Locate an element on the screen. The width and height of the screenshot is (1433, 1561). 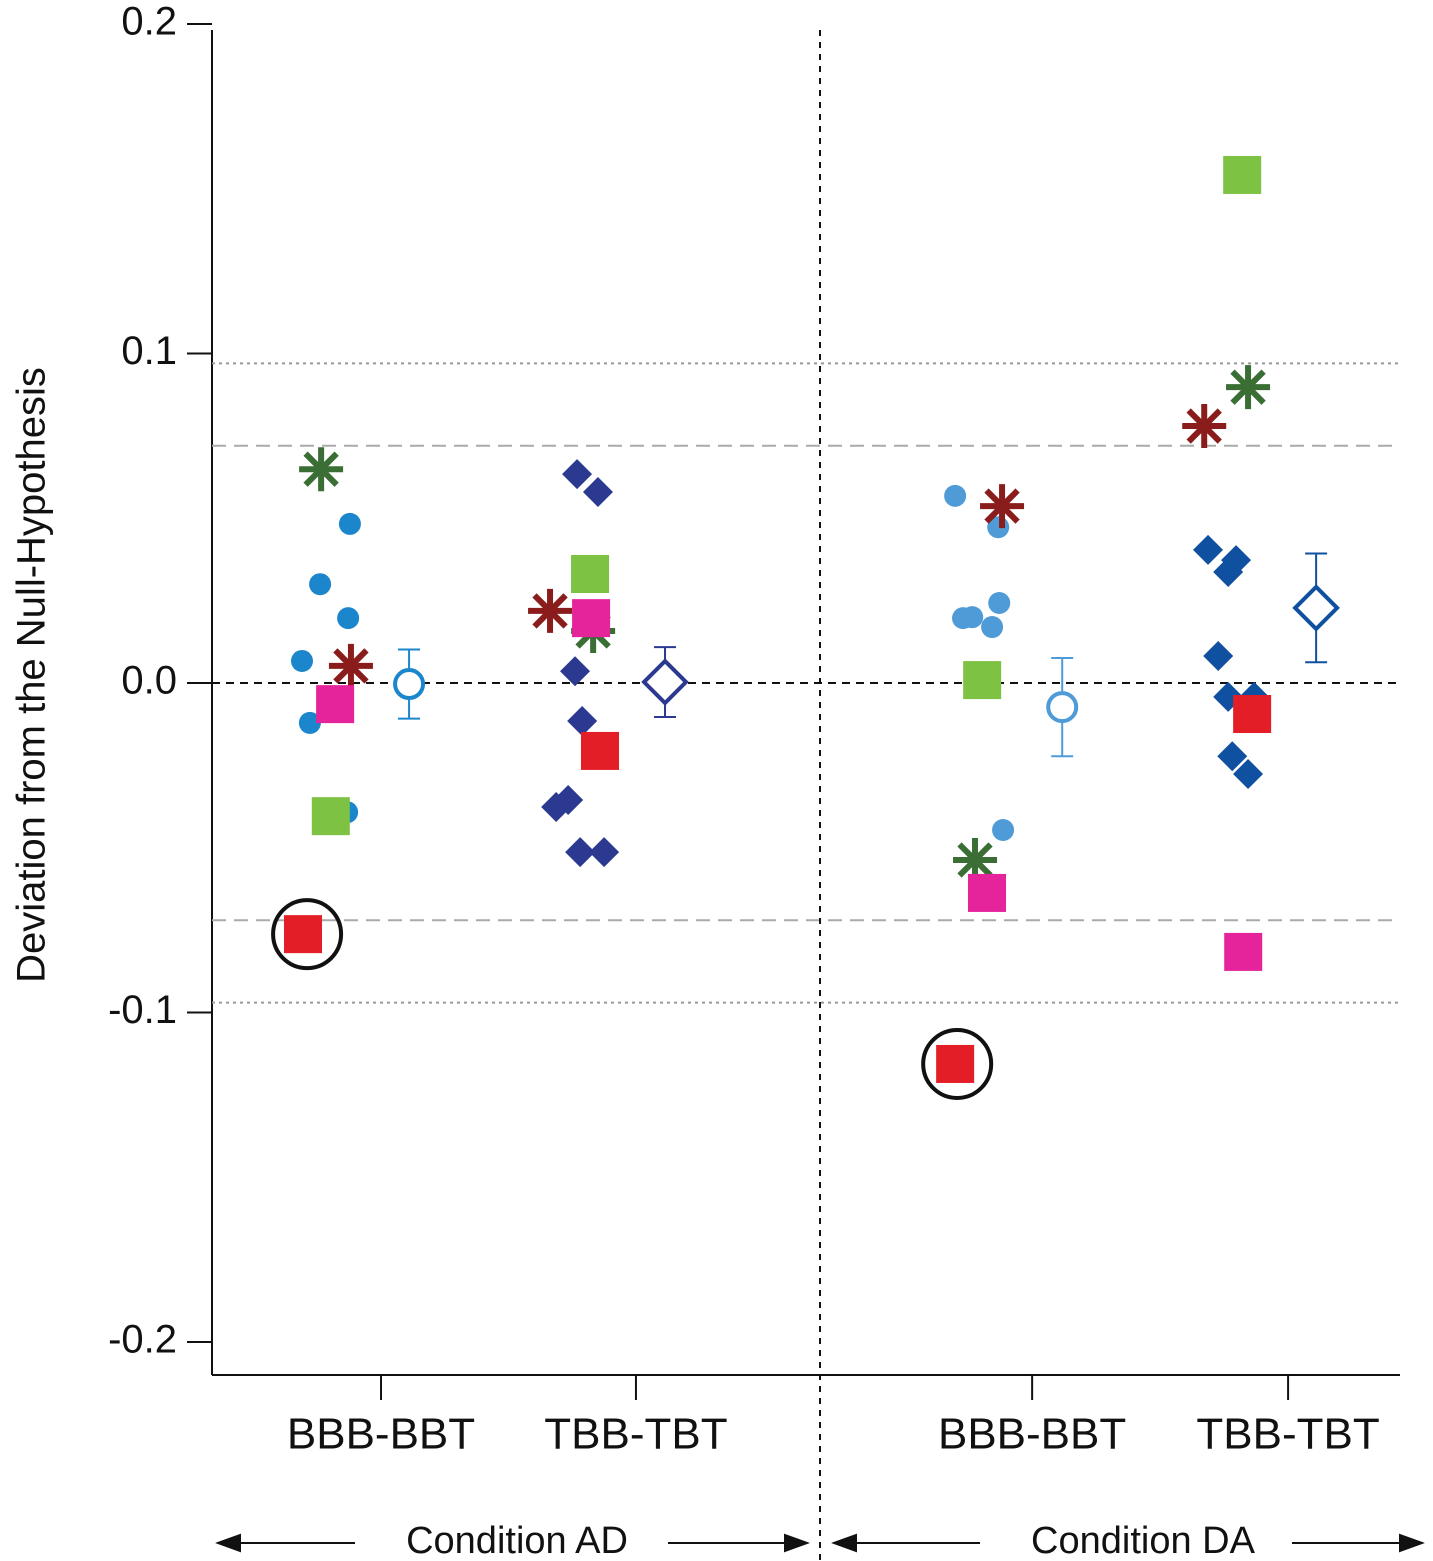
y-tick-label: -0.2 is located at coordinates (142, 1340).